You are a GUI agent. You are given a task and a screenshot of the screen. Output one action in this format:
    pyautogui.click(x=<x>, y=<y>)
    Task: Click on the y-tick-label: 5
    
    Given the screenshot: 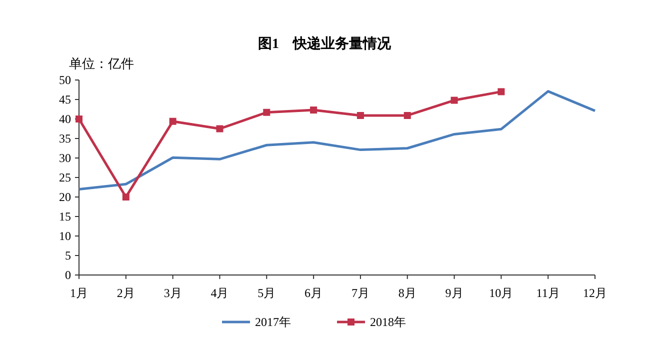 What is the action you would take?
    pyautogui.click(x=68, y=255)
    